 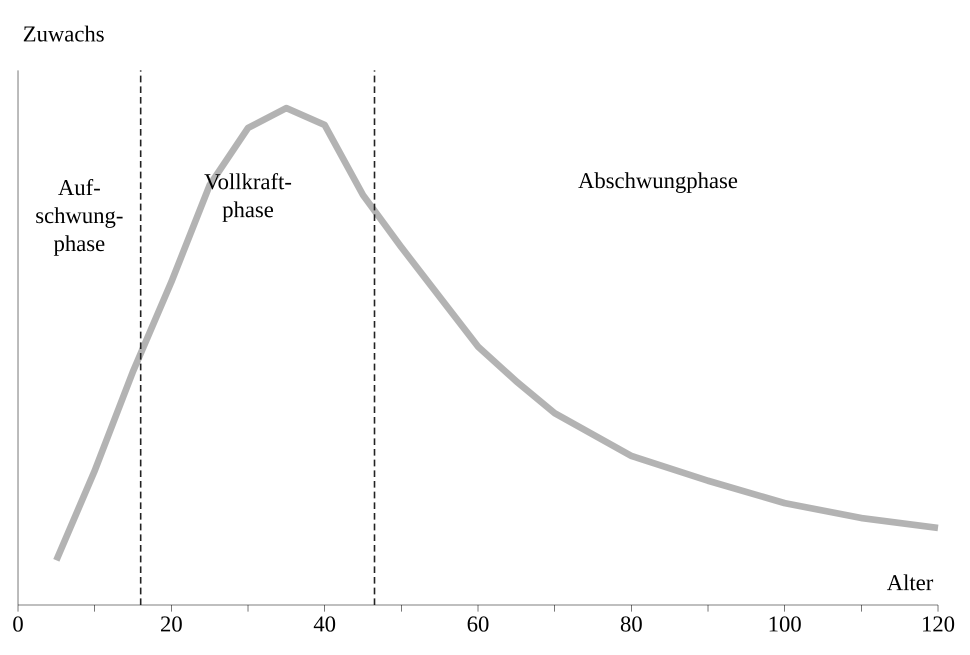 What do you see at coordinates (785, 624) in the screenshot?
I see `x-tick-label: 100` at bounding box center [785, 624].